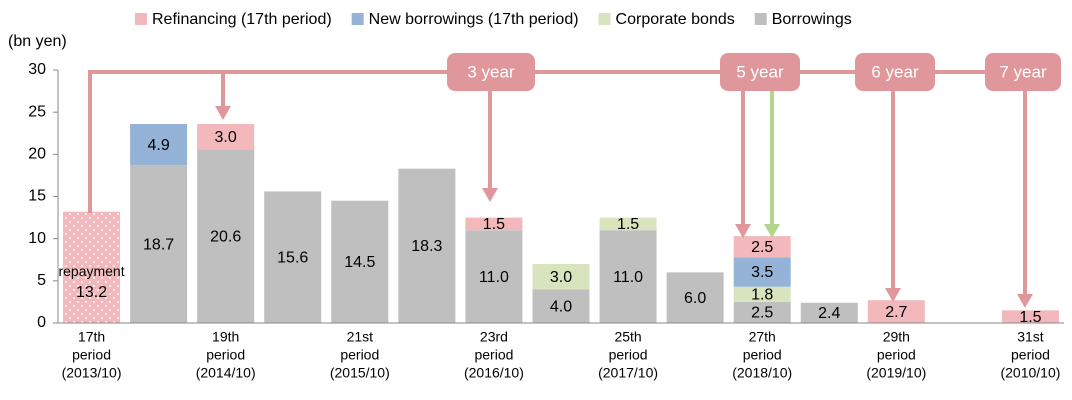 The image size is (1072, 400). I want to click on y-tick-label: 15, so click(37, 196).